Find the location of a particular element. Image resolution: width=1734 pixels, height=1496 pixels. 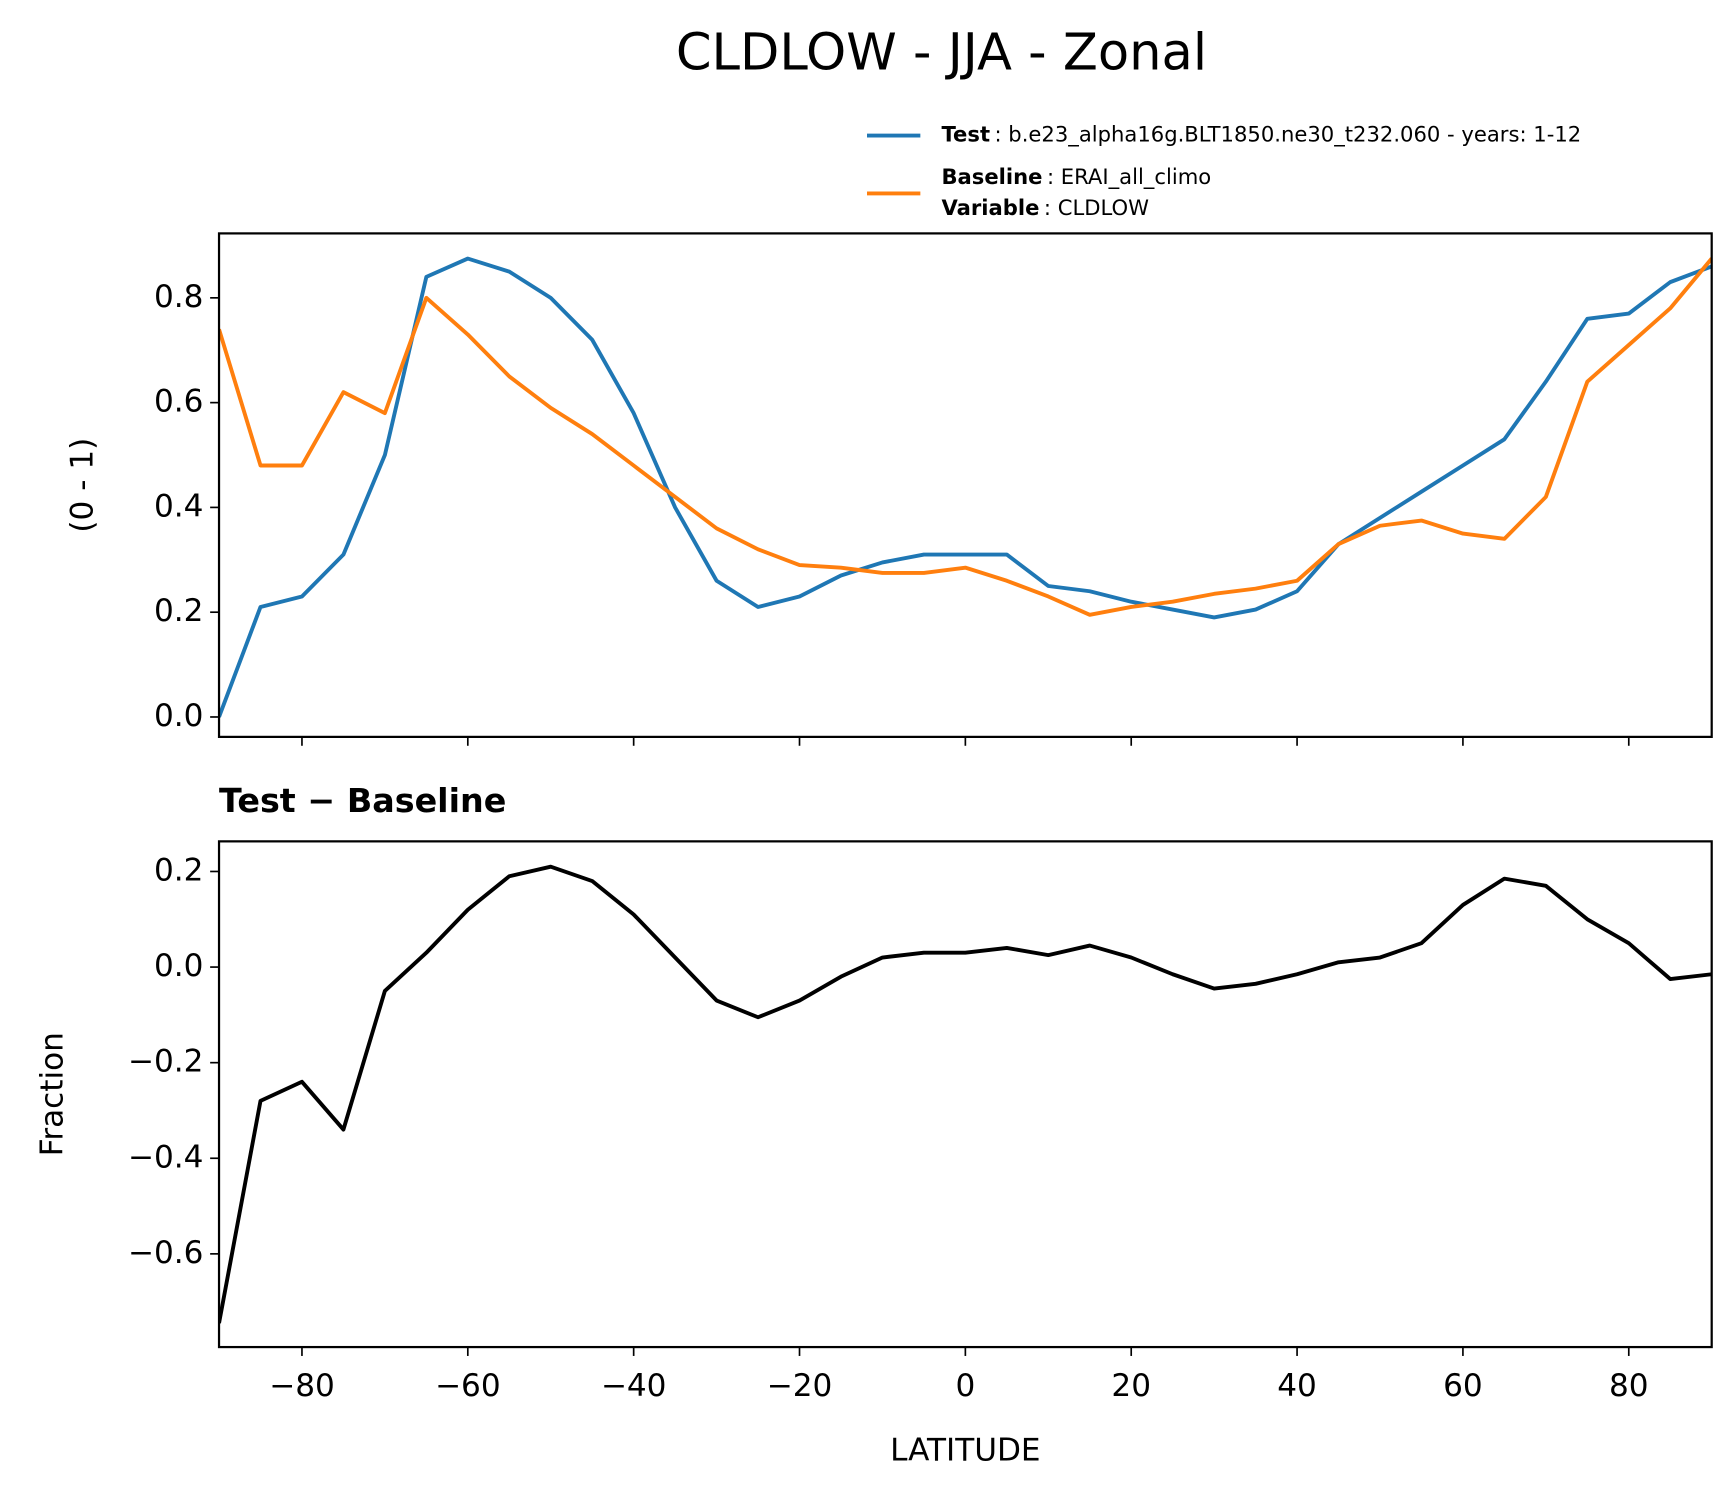

x-tick-label: 0 is located at coordinates (965, 1386).